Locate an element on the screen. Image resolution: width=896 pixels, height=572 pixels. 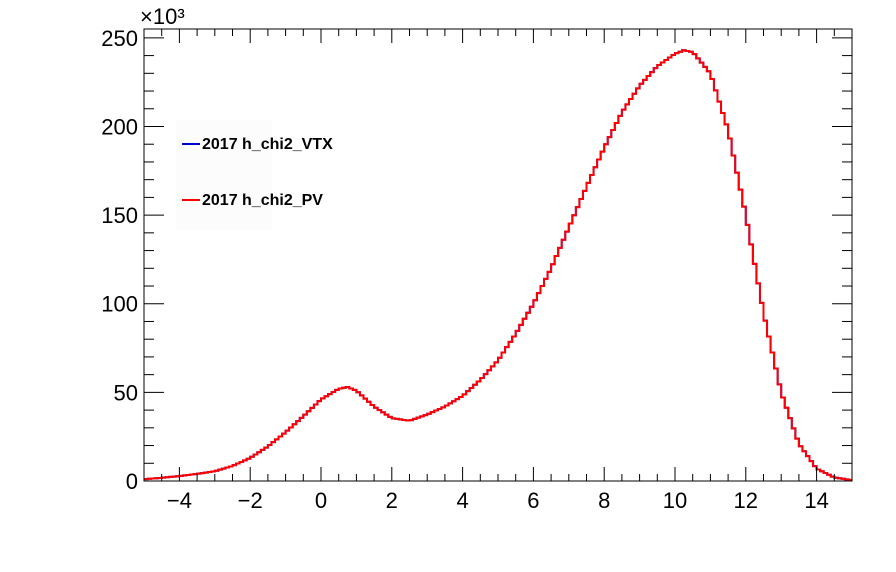
y-tick-label: 0 is located at coordinates (132, 481).